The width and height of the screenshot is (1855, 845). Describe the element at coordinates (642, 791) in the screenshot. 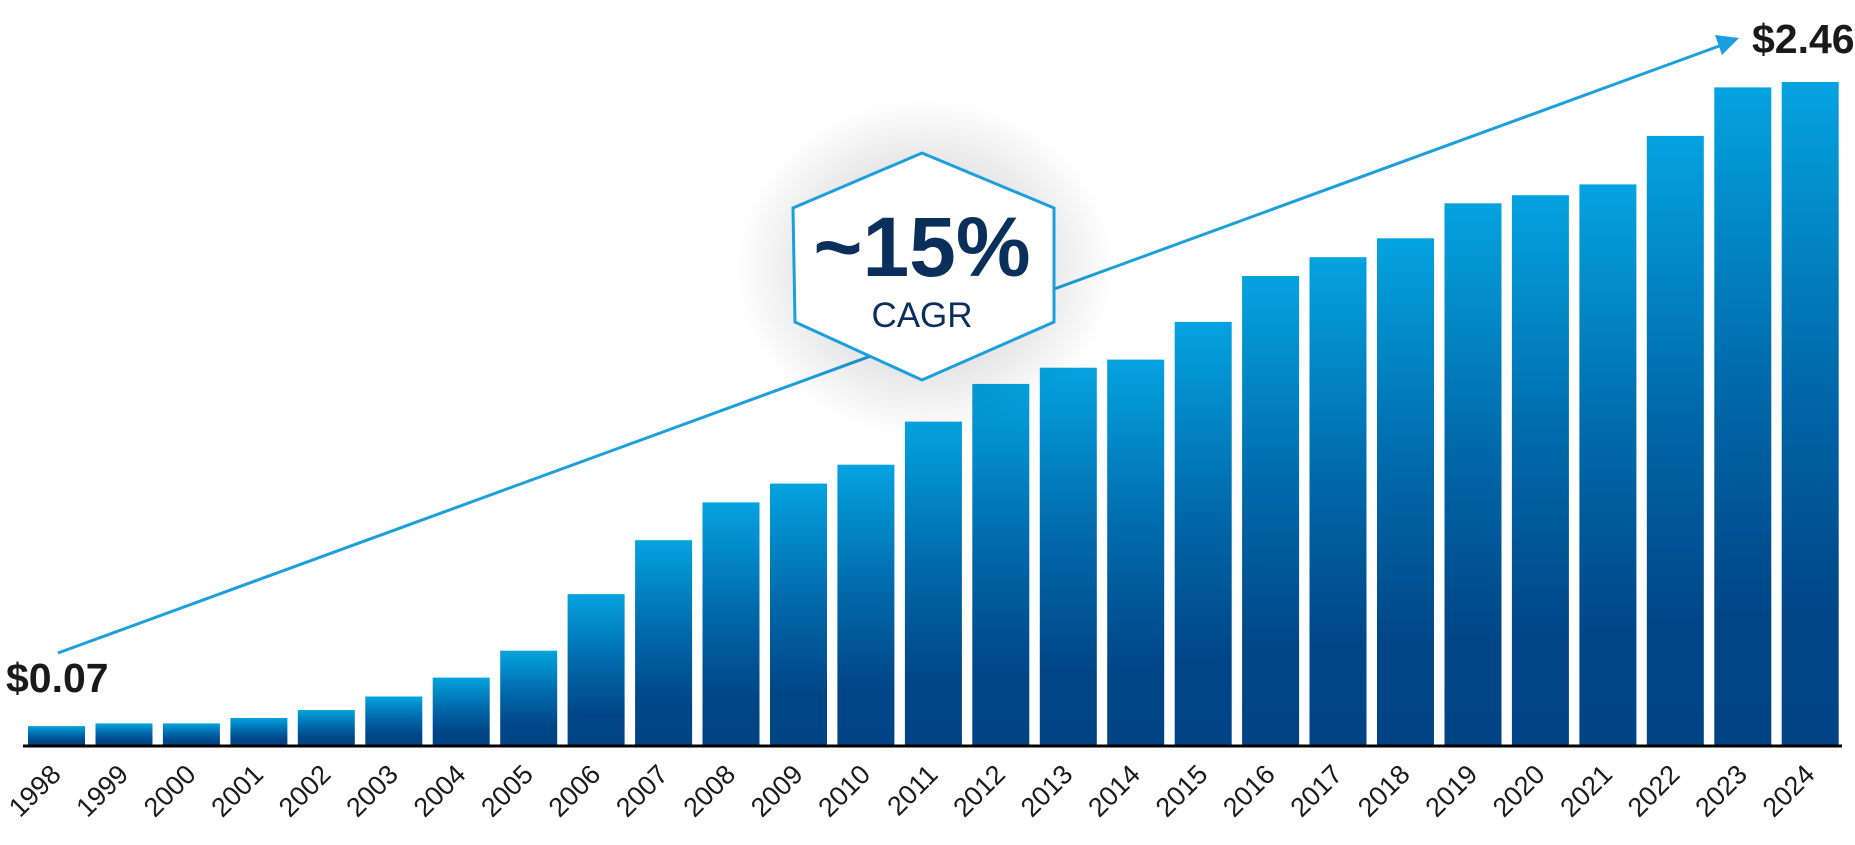

I see `x-tick-label: 2007` at that location.